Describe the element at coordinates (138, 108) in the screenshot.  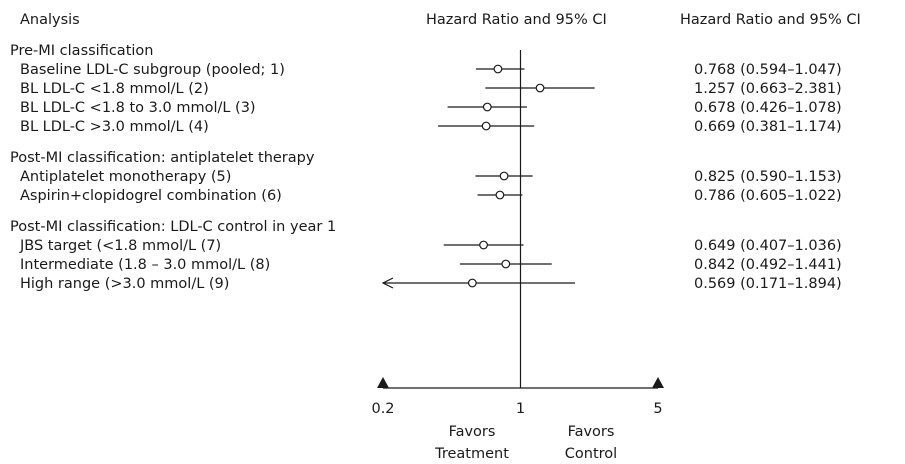
I see `row-label: BL LDL-C <1.8 to 3.0 mmol/L (3)` at that location.